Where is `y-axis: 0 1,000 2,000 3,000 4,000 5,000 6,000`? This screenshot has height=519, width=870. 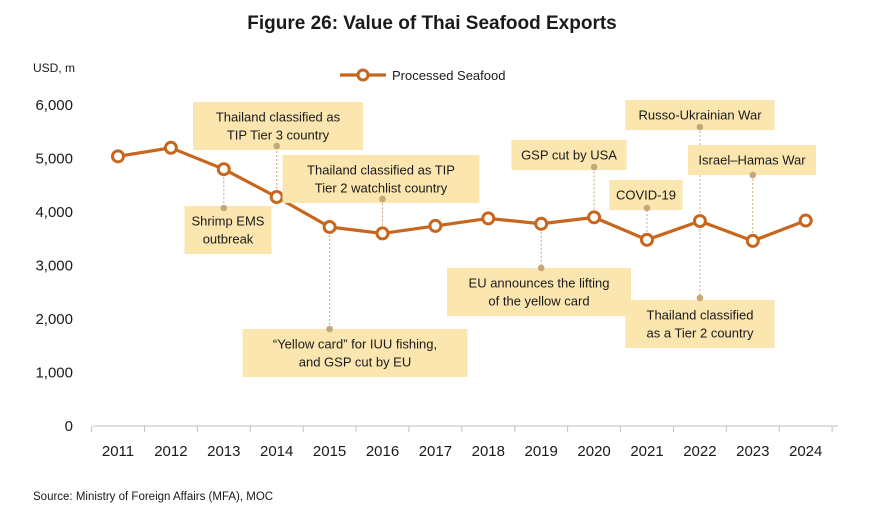
y-axis: 0 1,000 2,000 3,000 4,000 5,000 6,000 is located at coordinates (54, 266).